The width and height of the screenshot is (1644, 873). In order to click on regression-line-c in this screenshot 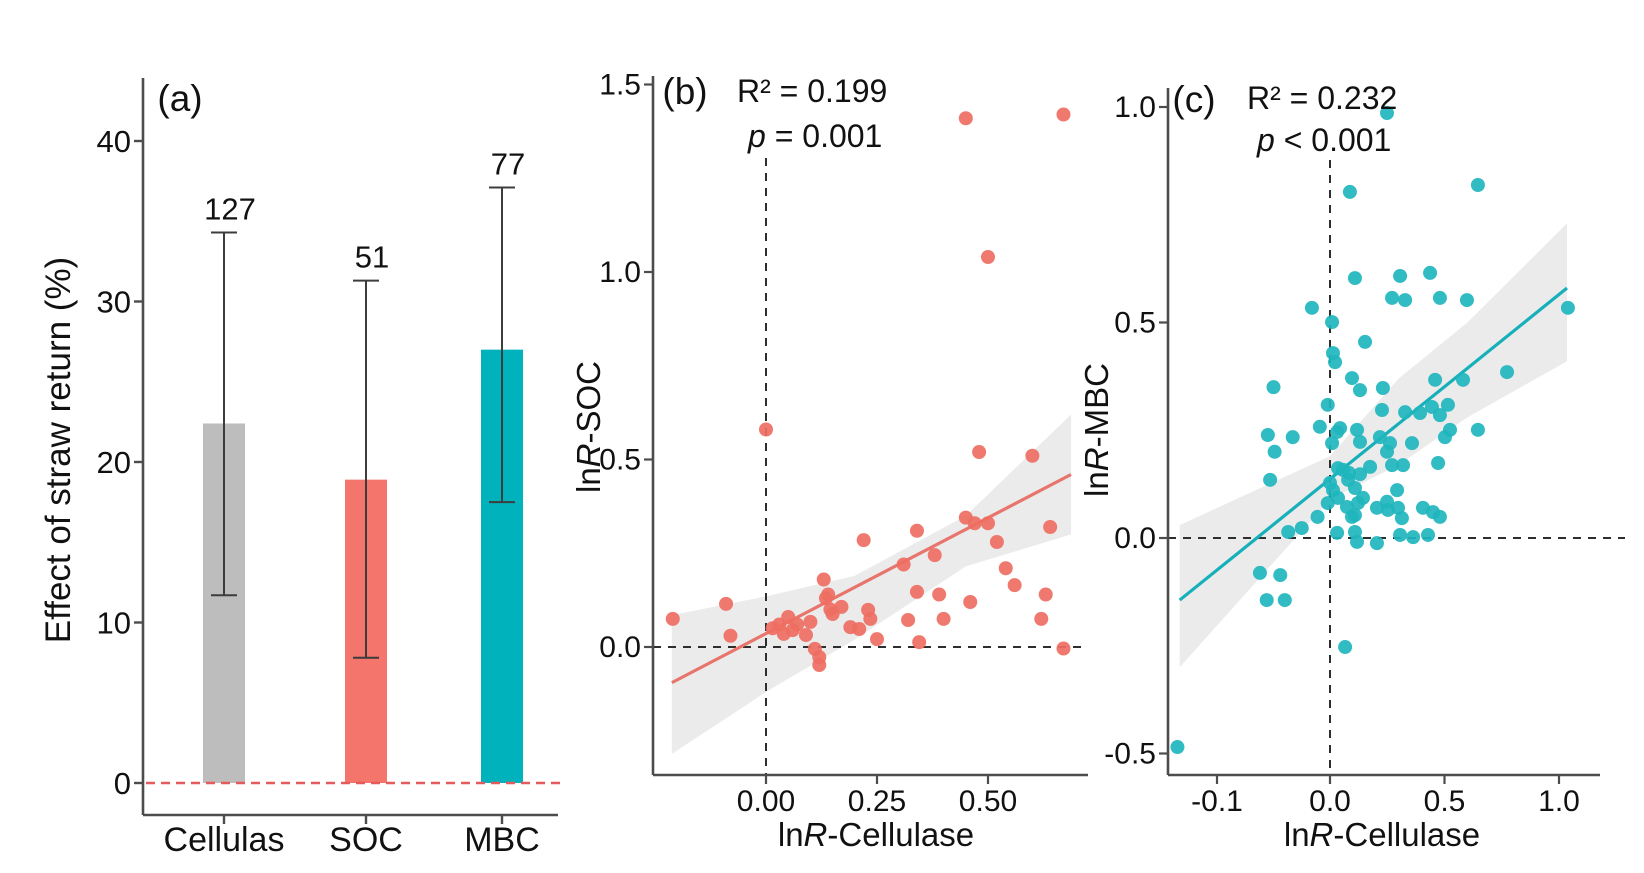, I will do `click(1373, 444)`.